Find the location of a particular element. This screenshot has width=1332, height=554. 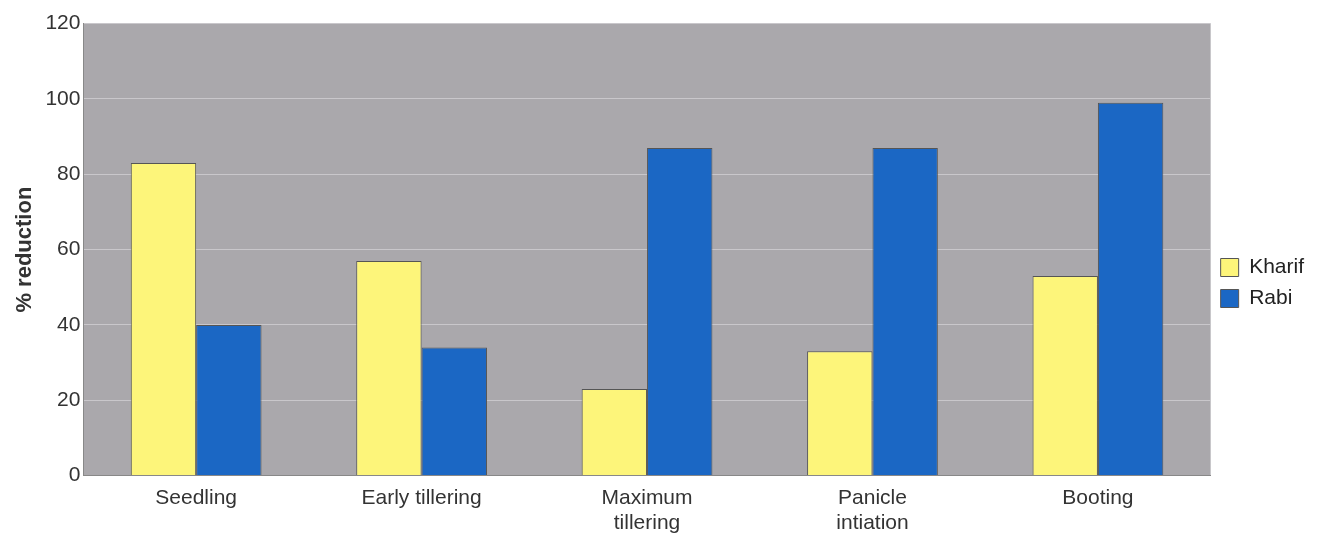

y-tick-label: 20 is located at coordinates (69, 399).